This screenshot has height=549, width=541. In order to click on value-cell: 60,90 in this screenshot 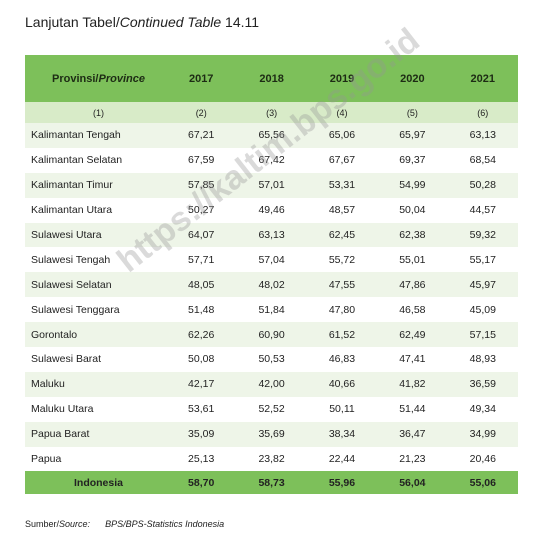, I will do `click(271, 335)`.